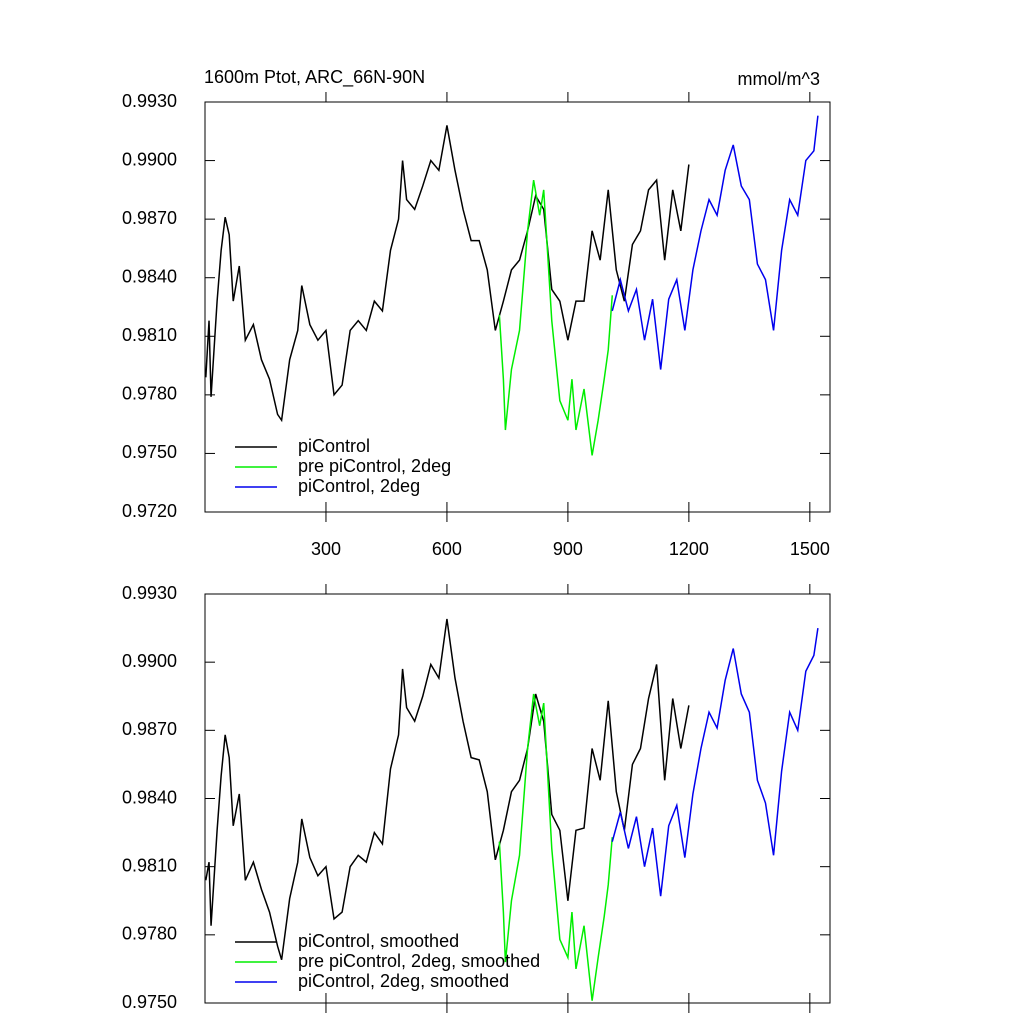  I want to click on legend-label: pre piControl, 2deg, so click(374, 466).